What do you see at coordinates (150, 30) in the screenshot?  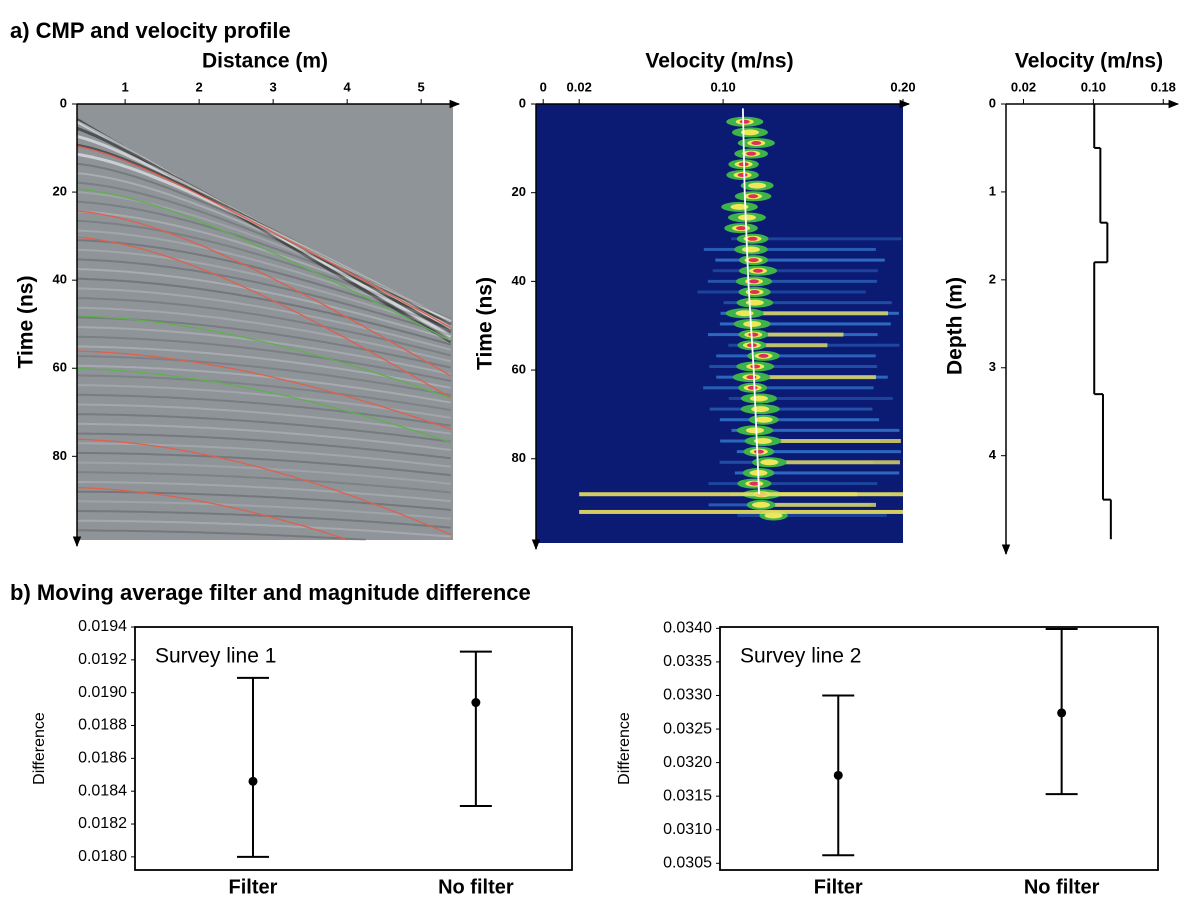 I see `section-heading: a) CMP and velocity profile` at bounding box center [150, 30].